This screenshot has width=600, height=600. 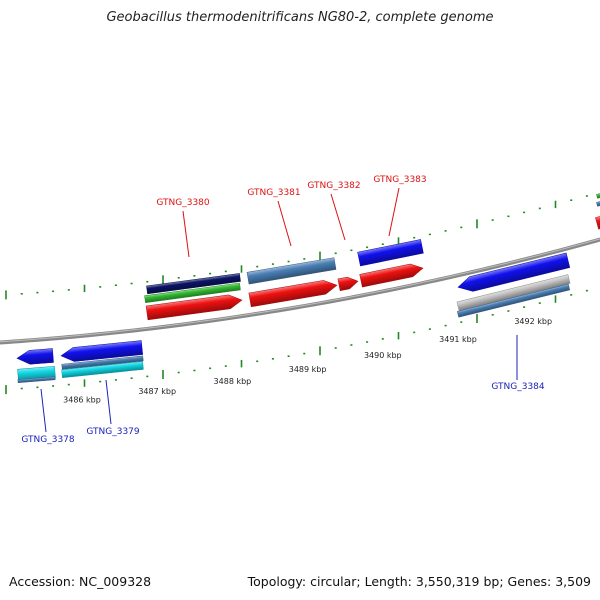 I want to click on gene-3382-cds, so click(x=348, y=283).